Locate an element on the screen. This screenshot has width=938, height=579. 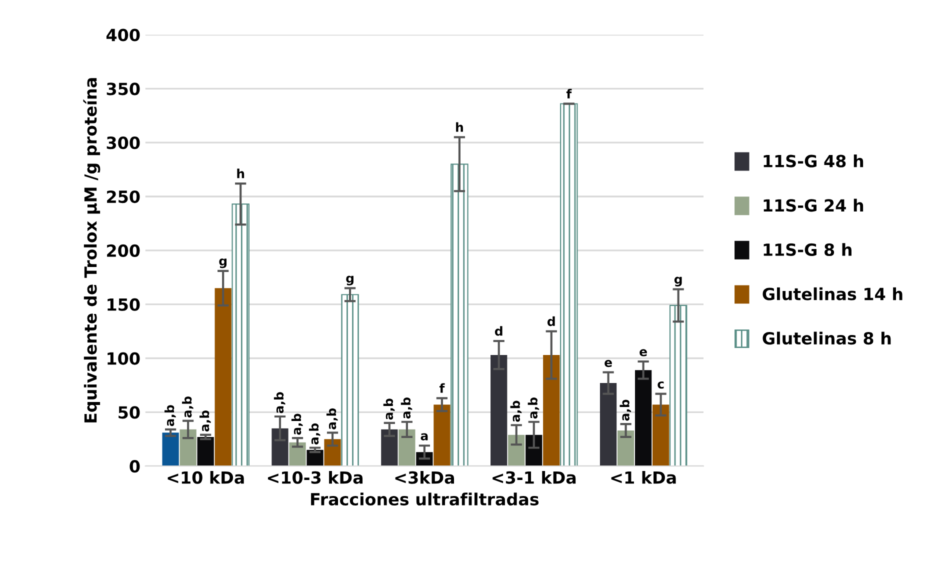
legend-label: 11S-G 48 h is located at coordinates (814, 161).